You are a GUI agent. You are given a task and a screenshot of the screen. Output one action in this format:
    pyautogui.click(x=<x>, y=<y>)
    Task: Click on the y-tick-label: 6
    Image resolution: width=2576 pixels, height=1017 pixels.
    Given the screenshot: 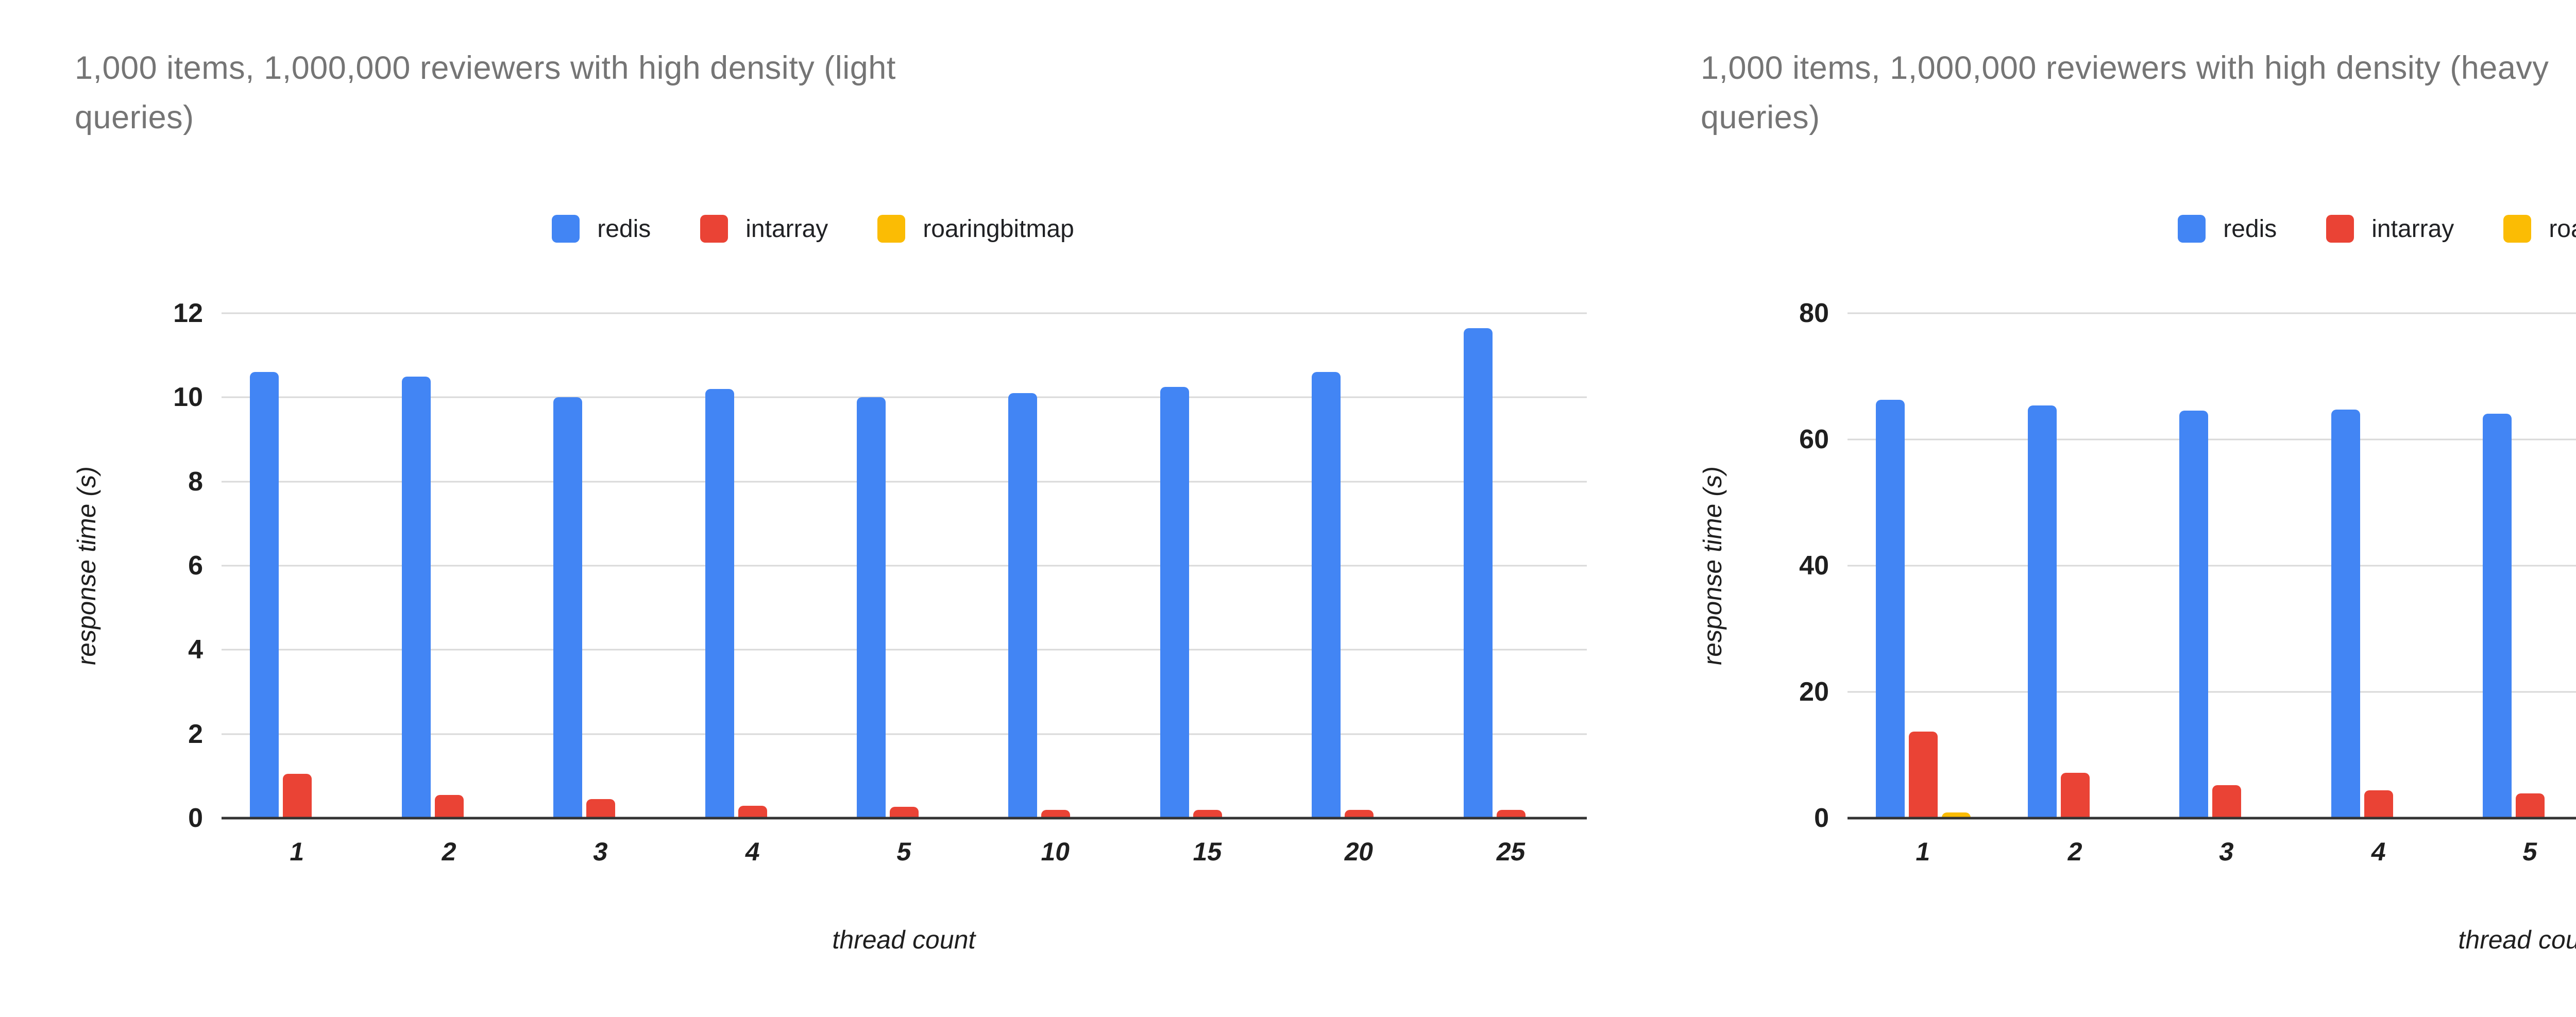 What is the action you would take?
    pyautogui.click(x=195, y=566)
    